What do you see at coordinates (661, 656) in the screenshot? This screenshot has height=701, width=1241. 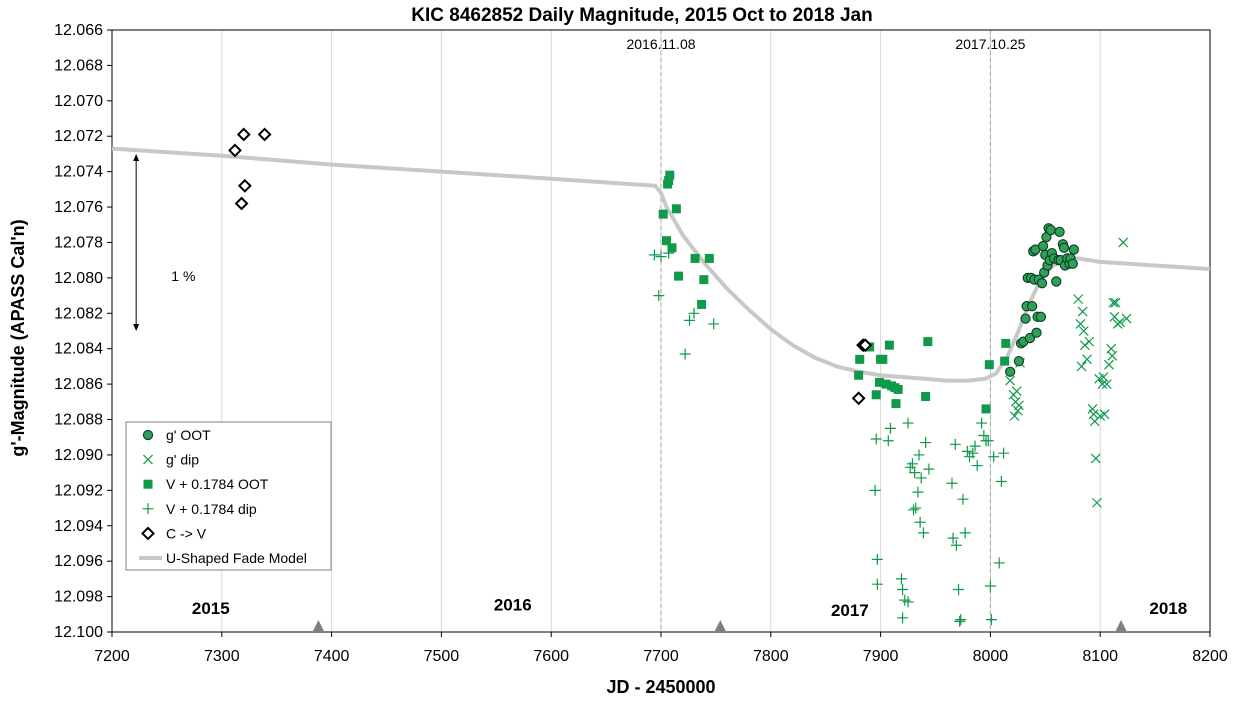 I see `x-tick-label: 7700` at bounding box center [661, 656].